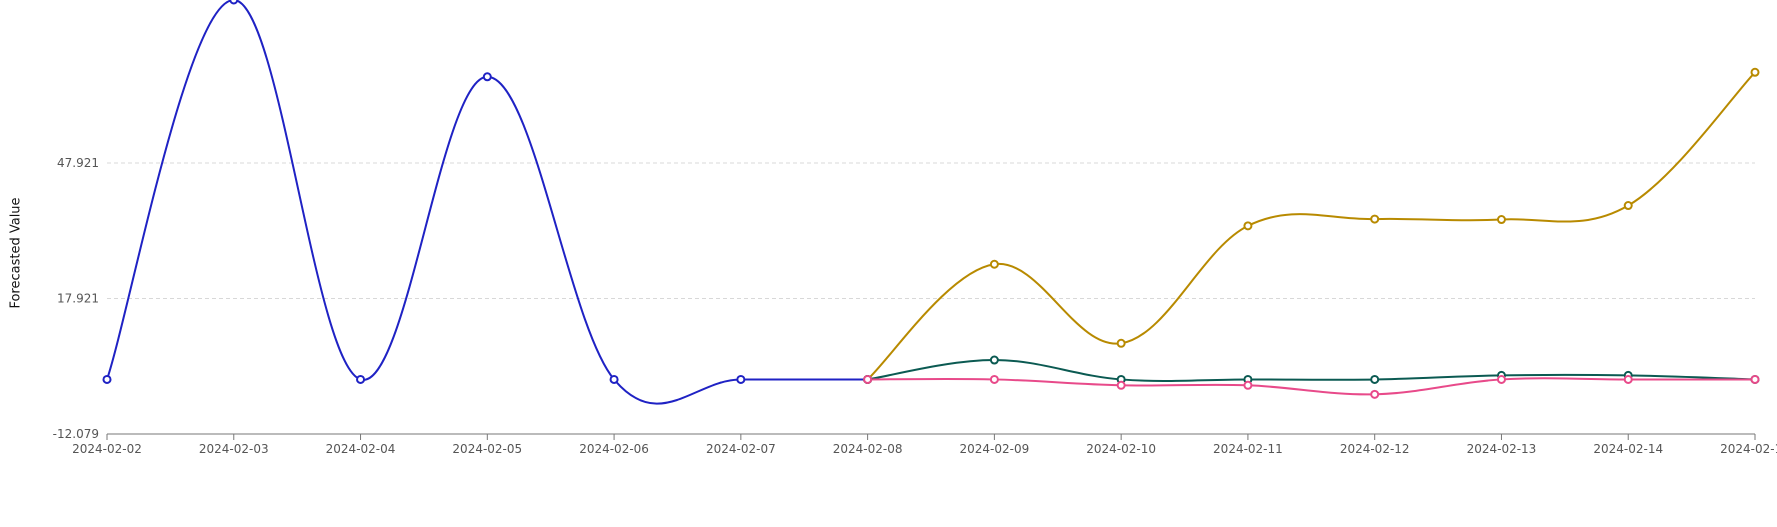 The width and height of the screenshot is (1777, 527). I want to click on x-tick-label: 2024-02-12, so click(1375, 449).